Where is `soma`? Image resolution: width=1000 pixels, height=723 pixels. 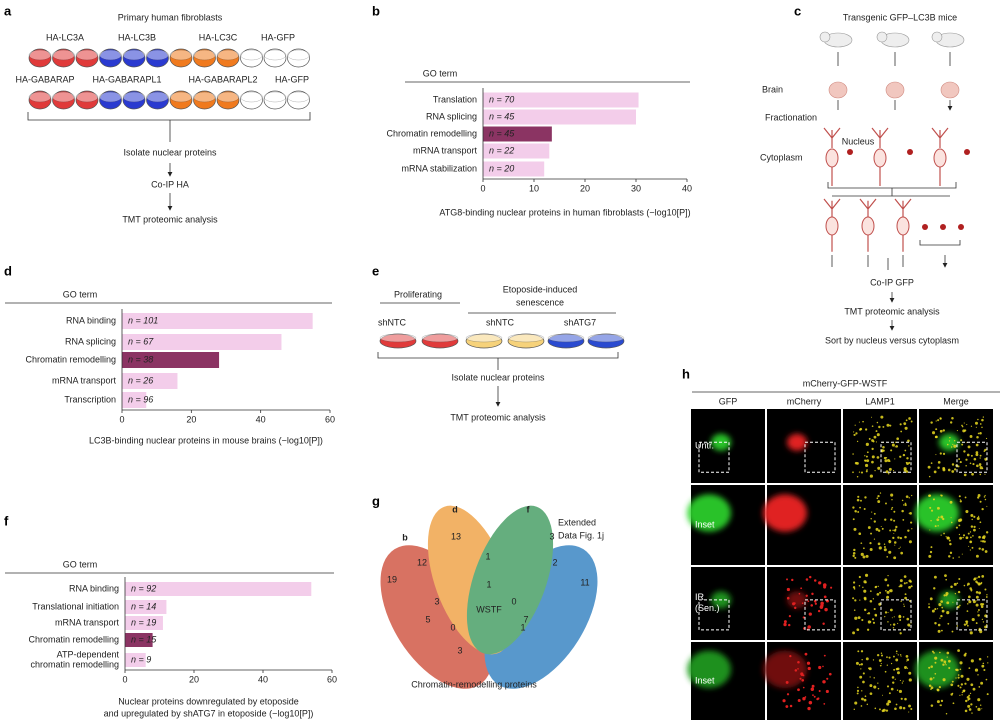 soma is located at coordinates (832, 226).